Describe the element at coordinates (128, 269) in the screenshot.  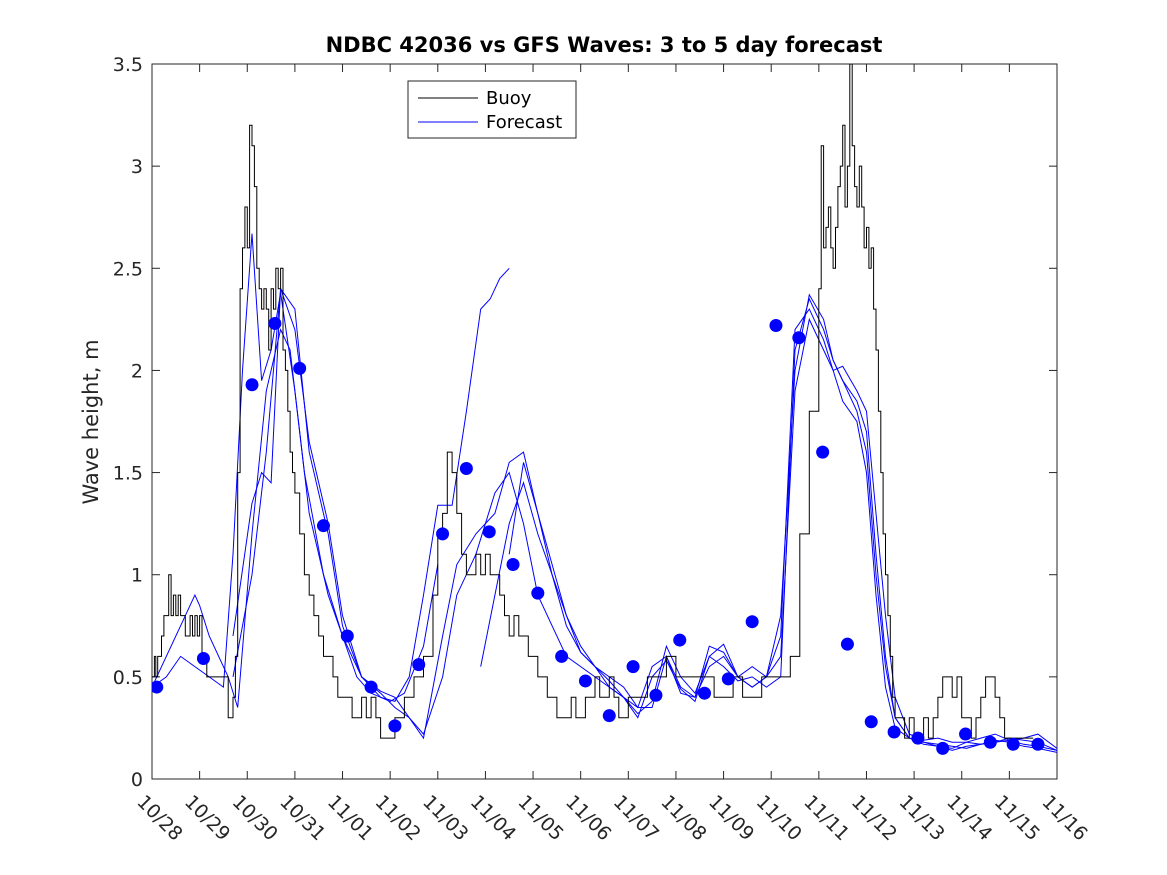
I see `y-tick-label: 2.5` at that location.